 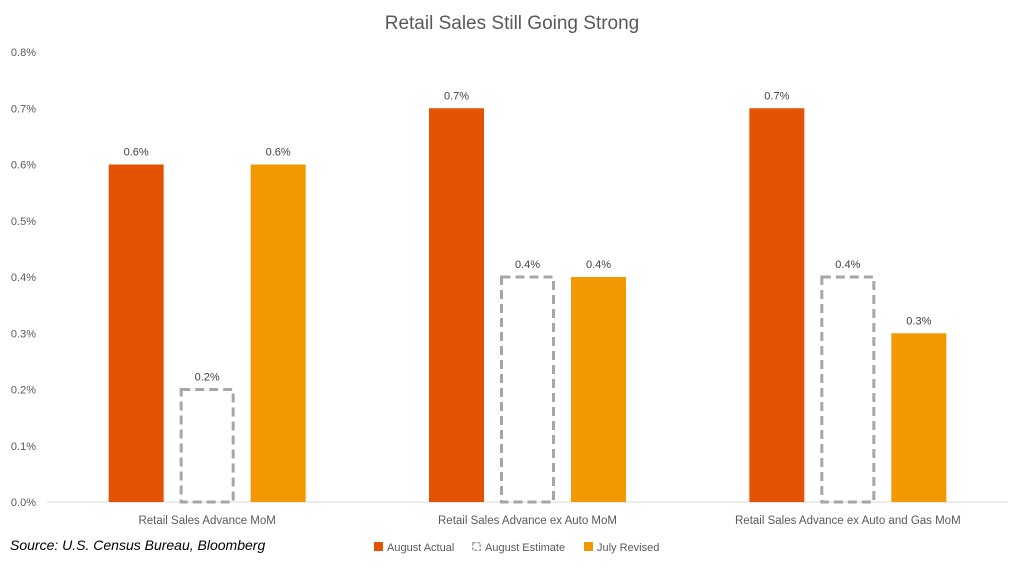 I want to click on category-label: Retail Sales Advance ex Auto MoM, so click(x=527, y=521).